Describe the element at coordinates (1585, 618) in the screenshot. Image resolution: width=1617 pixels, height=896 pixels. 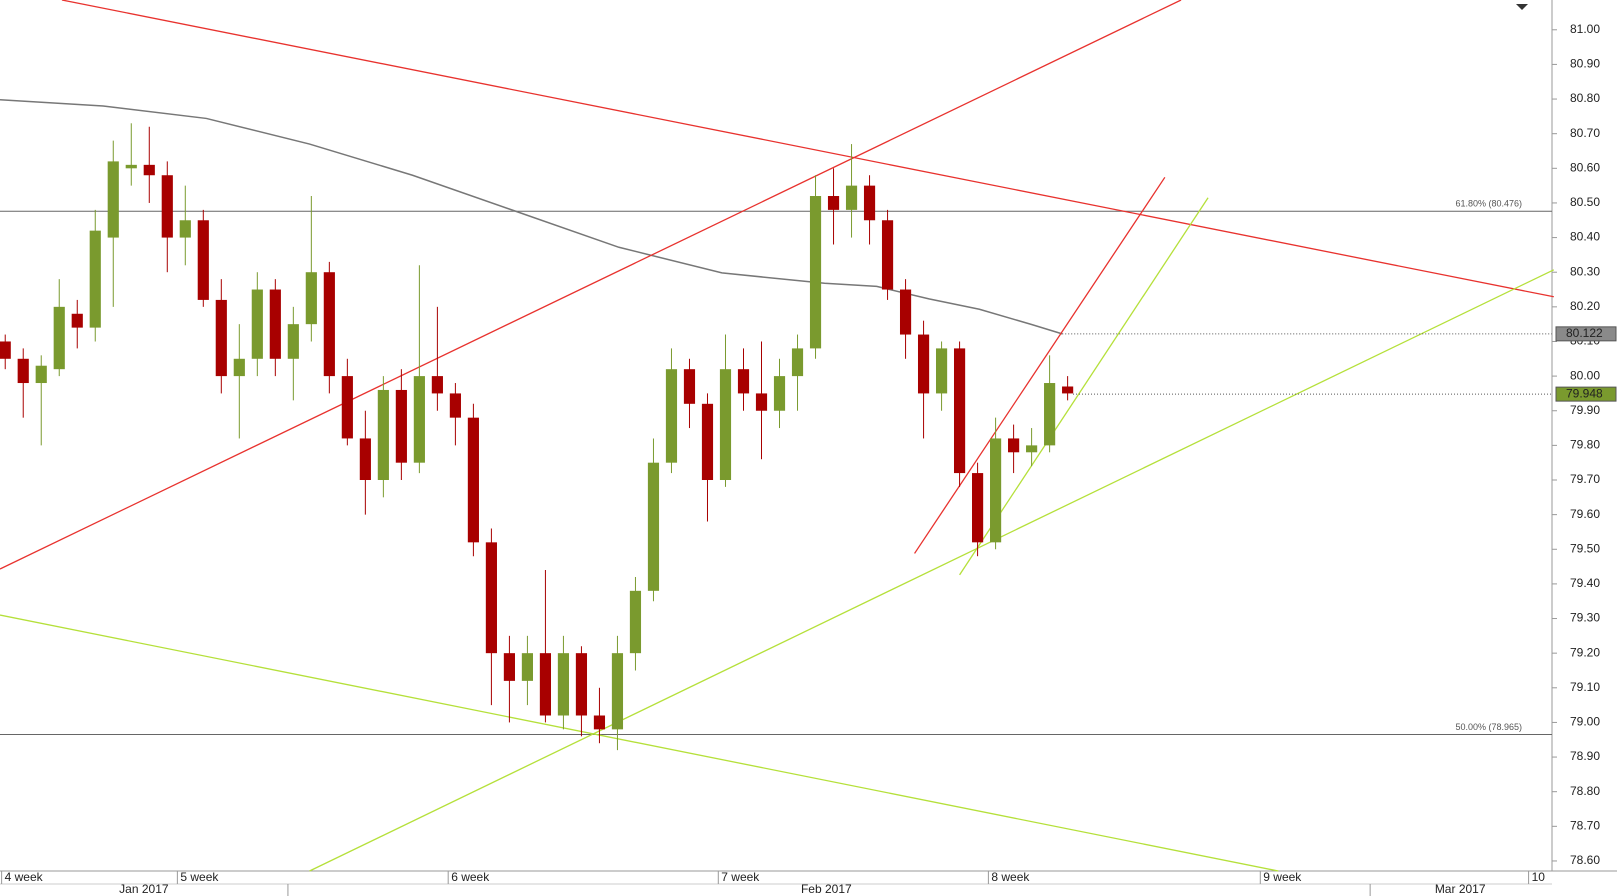
I see `y-tick-label: 79.30` at that location.